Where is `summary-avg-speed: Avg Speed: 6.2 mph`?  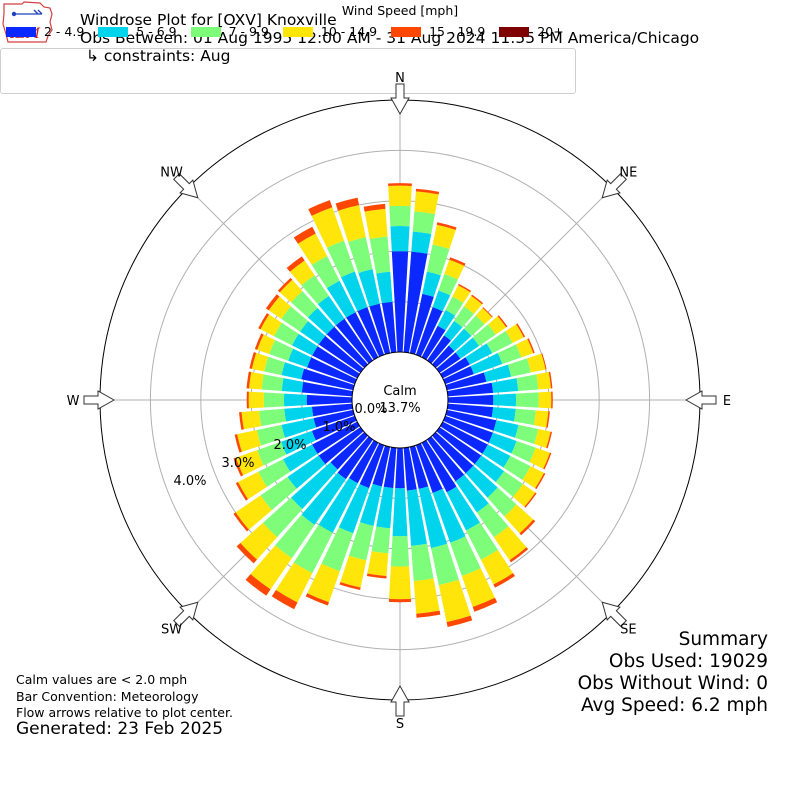
summary-avg-speed: Avg Speed: 6.2 mph is located at coordinates (674, 705).